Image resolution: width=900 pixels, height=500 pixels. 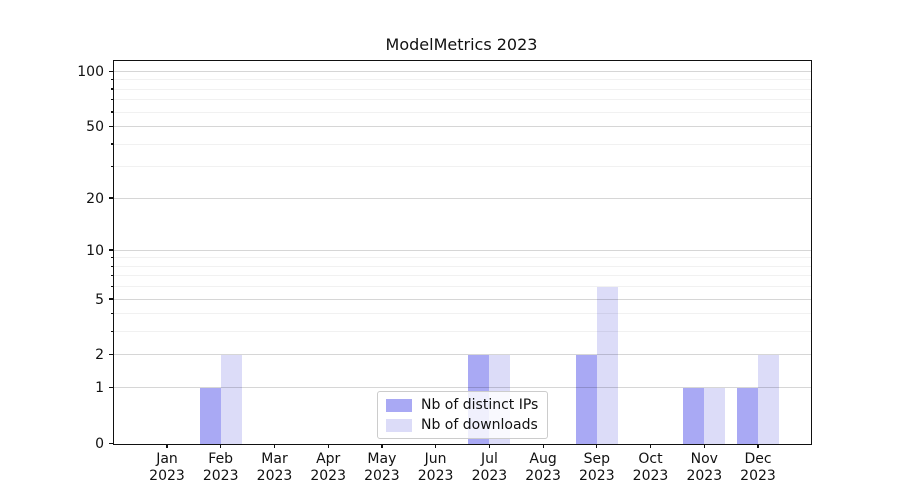 I want to click on legend-item-downloads: Nb of downloads, so click(x=462, y=425).